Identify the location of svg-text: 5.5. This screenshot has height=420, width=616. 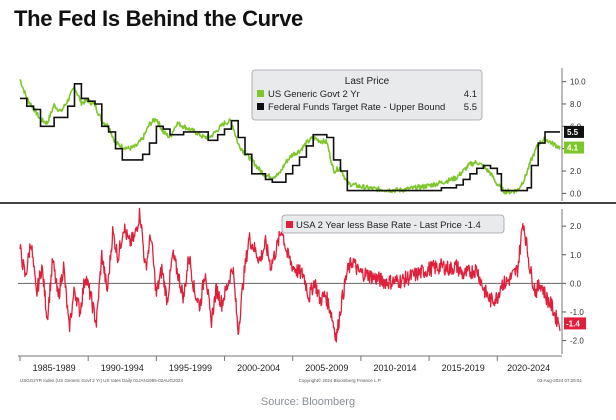
(573, 132).